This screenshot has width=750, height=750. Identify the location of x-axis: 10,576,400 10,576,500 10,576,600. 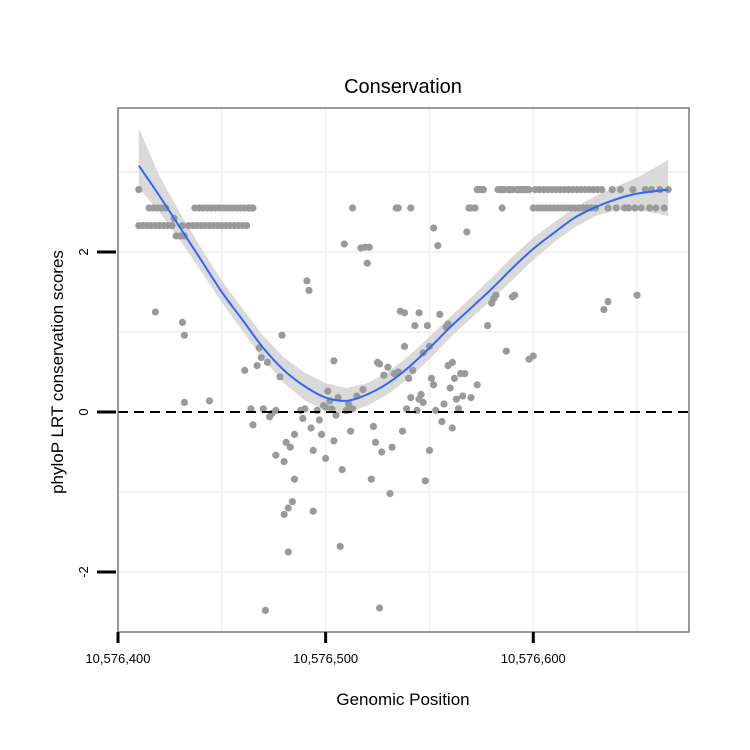
(325, 649).